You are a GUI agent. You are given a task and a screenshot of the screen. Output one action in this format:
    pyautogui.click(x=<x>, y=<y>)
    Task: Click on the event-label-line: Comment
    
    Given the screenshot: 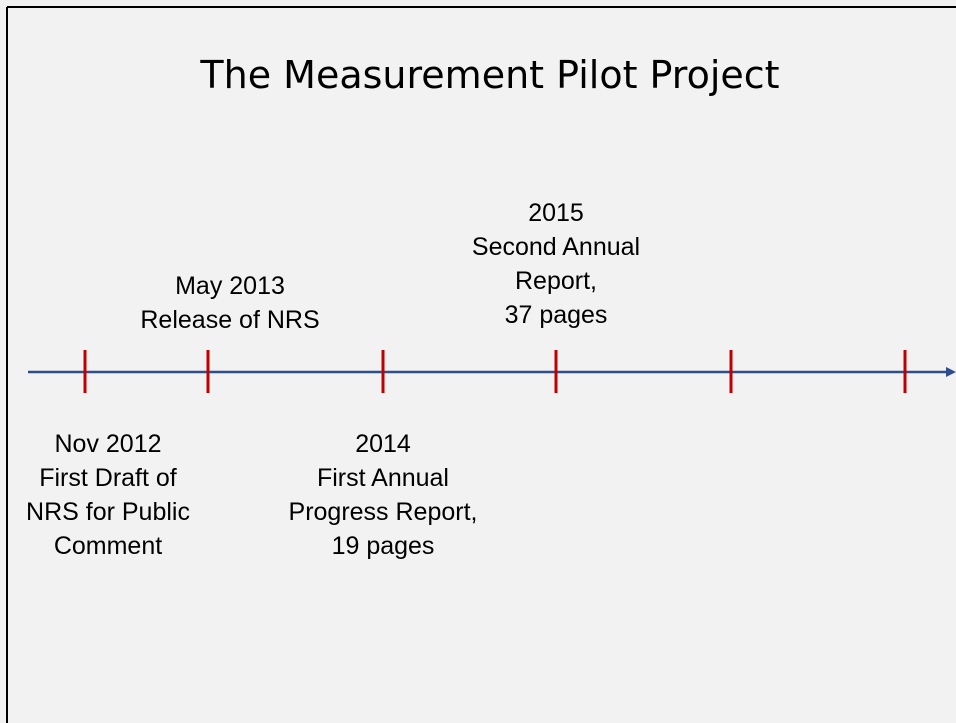 What is the action you would take?
    pyautogui.click(x=108, y=546)
    